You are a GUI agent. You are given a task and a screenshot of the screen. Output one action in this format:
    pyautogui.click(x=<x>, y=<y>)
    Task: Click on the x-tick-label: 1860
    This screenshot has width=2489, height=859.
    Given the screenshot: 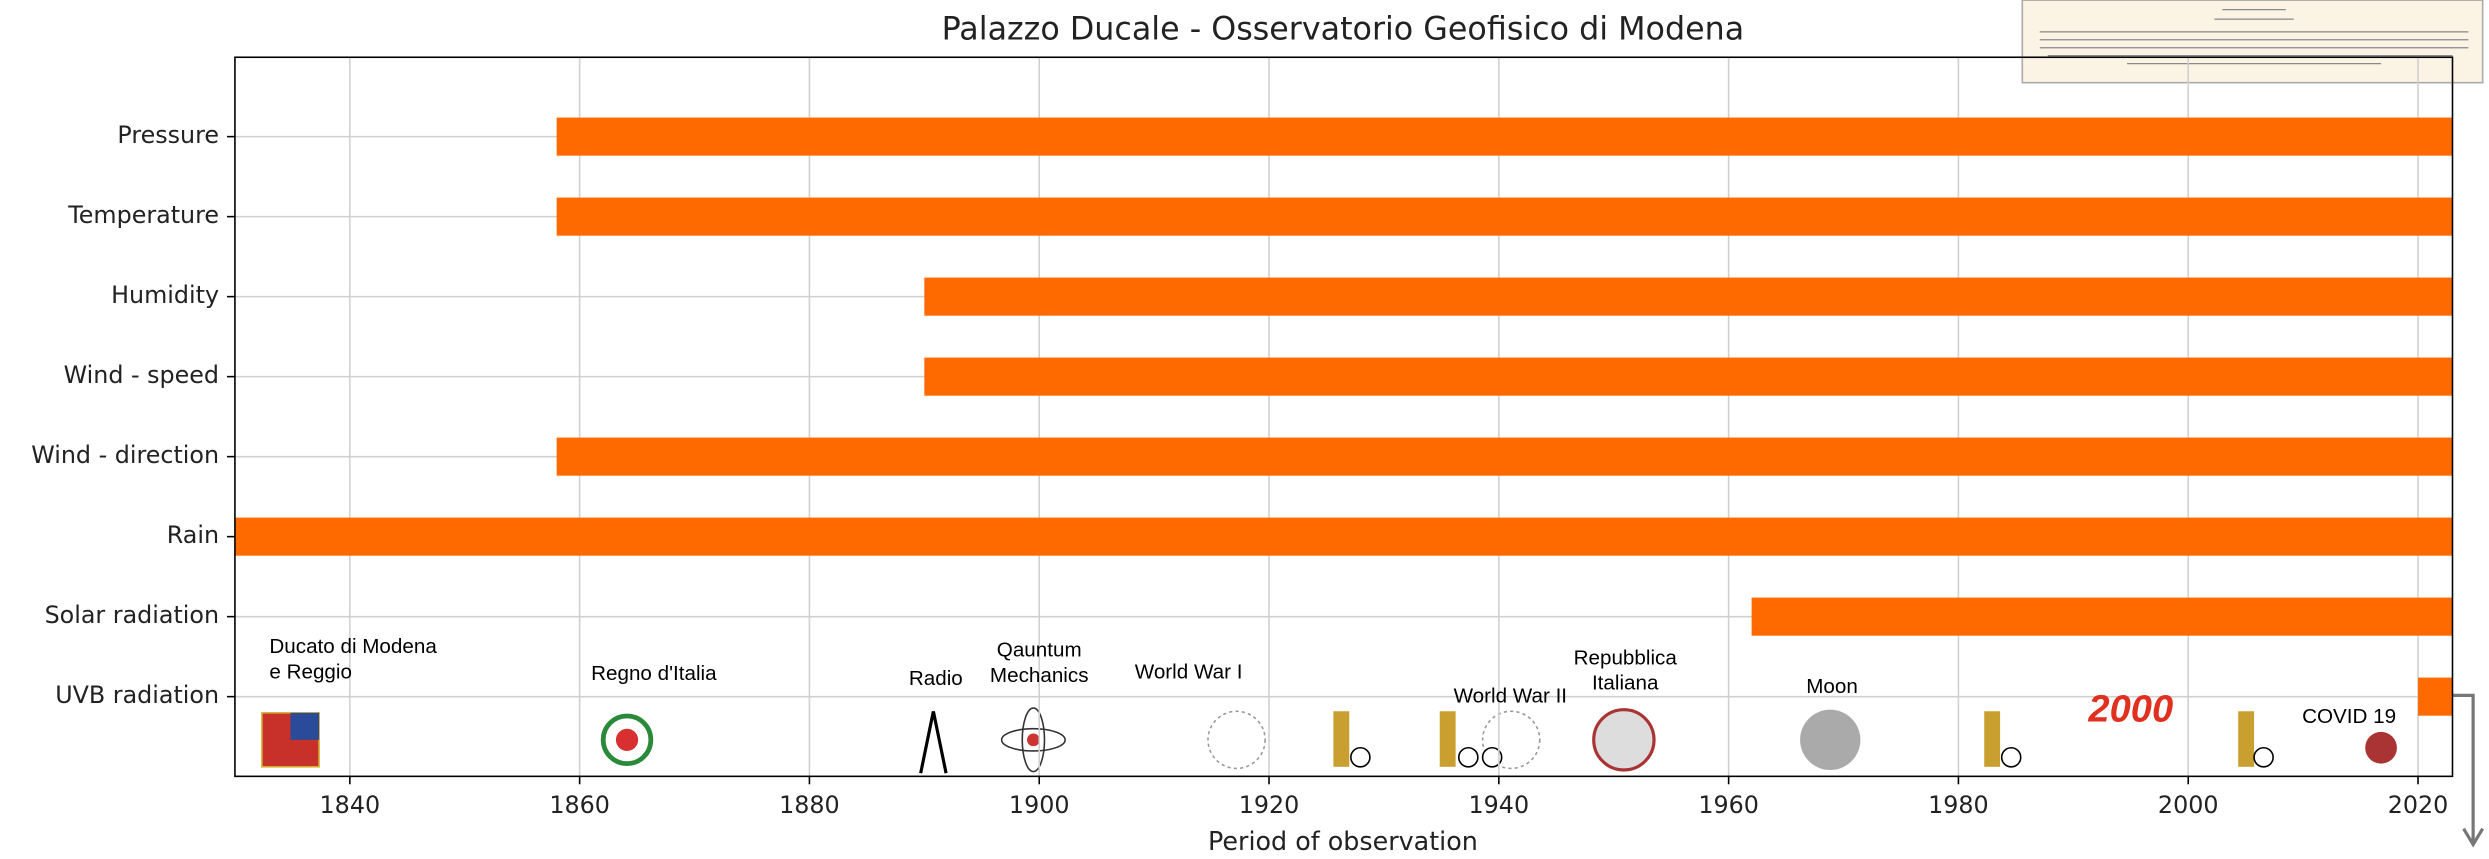 What is the action you would take?
    pyautogui.click(x=579, y=805)
    